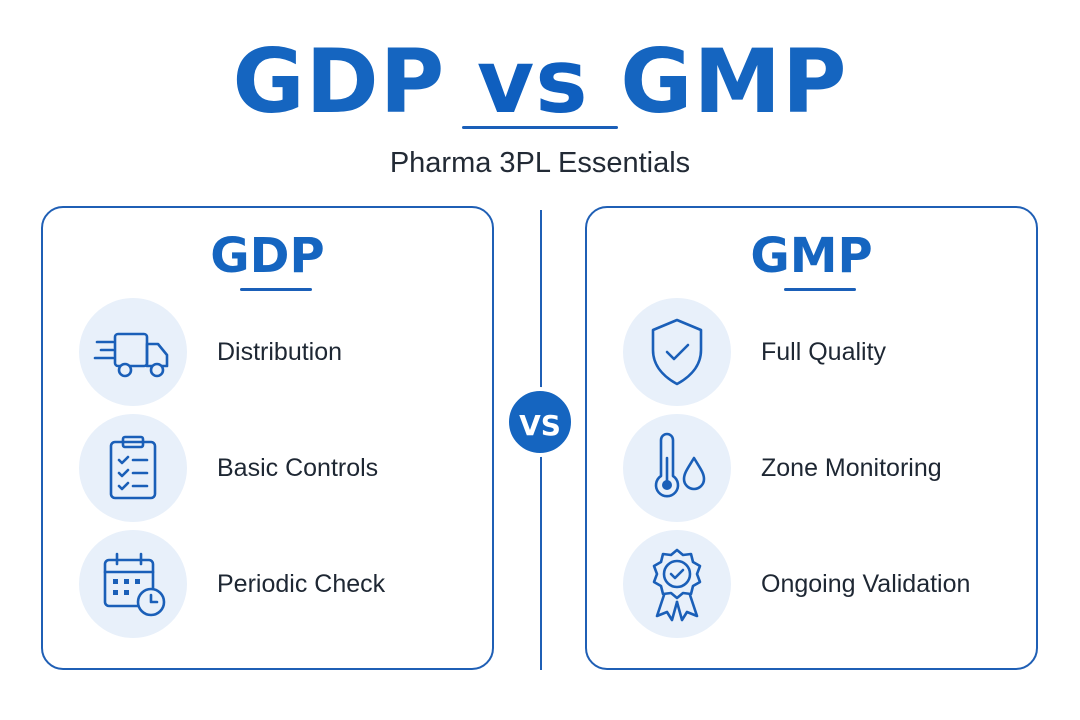 This screenshot has width=1080, height=720. I want to click on gmp-item-zone-monitoring: Zone Monitoring, so click(818, 468).